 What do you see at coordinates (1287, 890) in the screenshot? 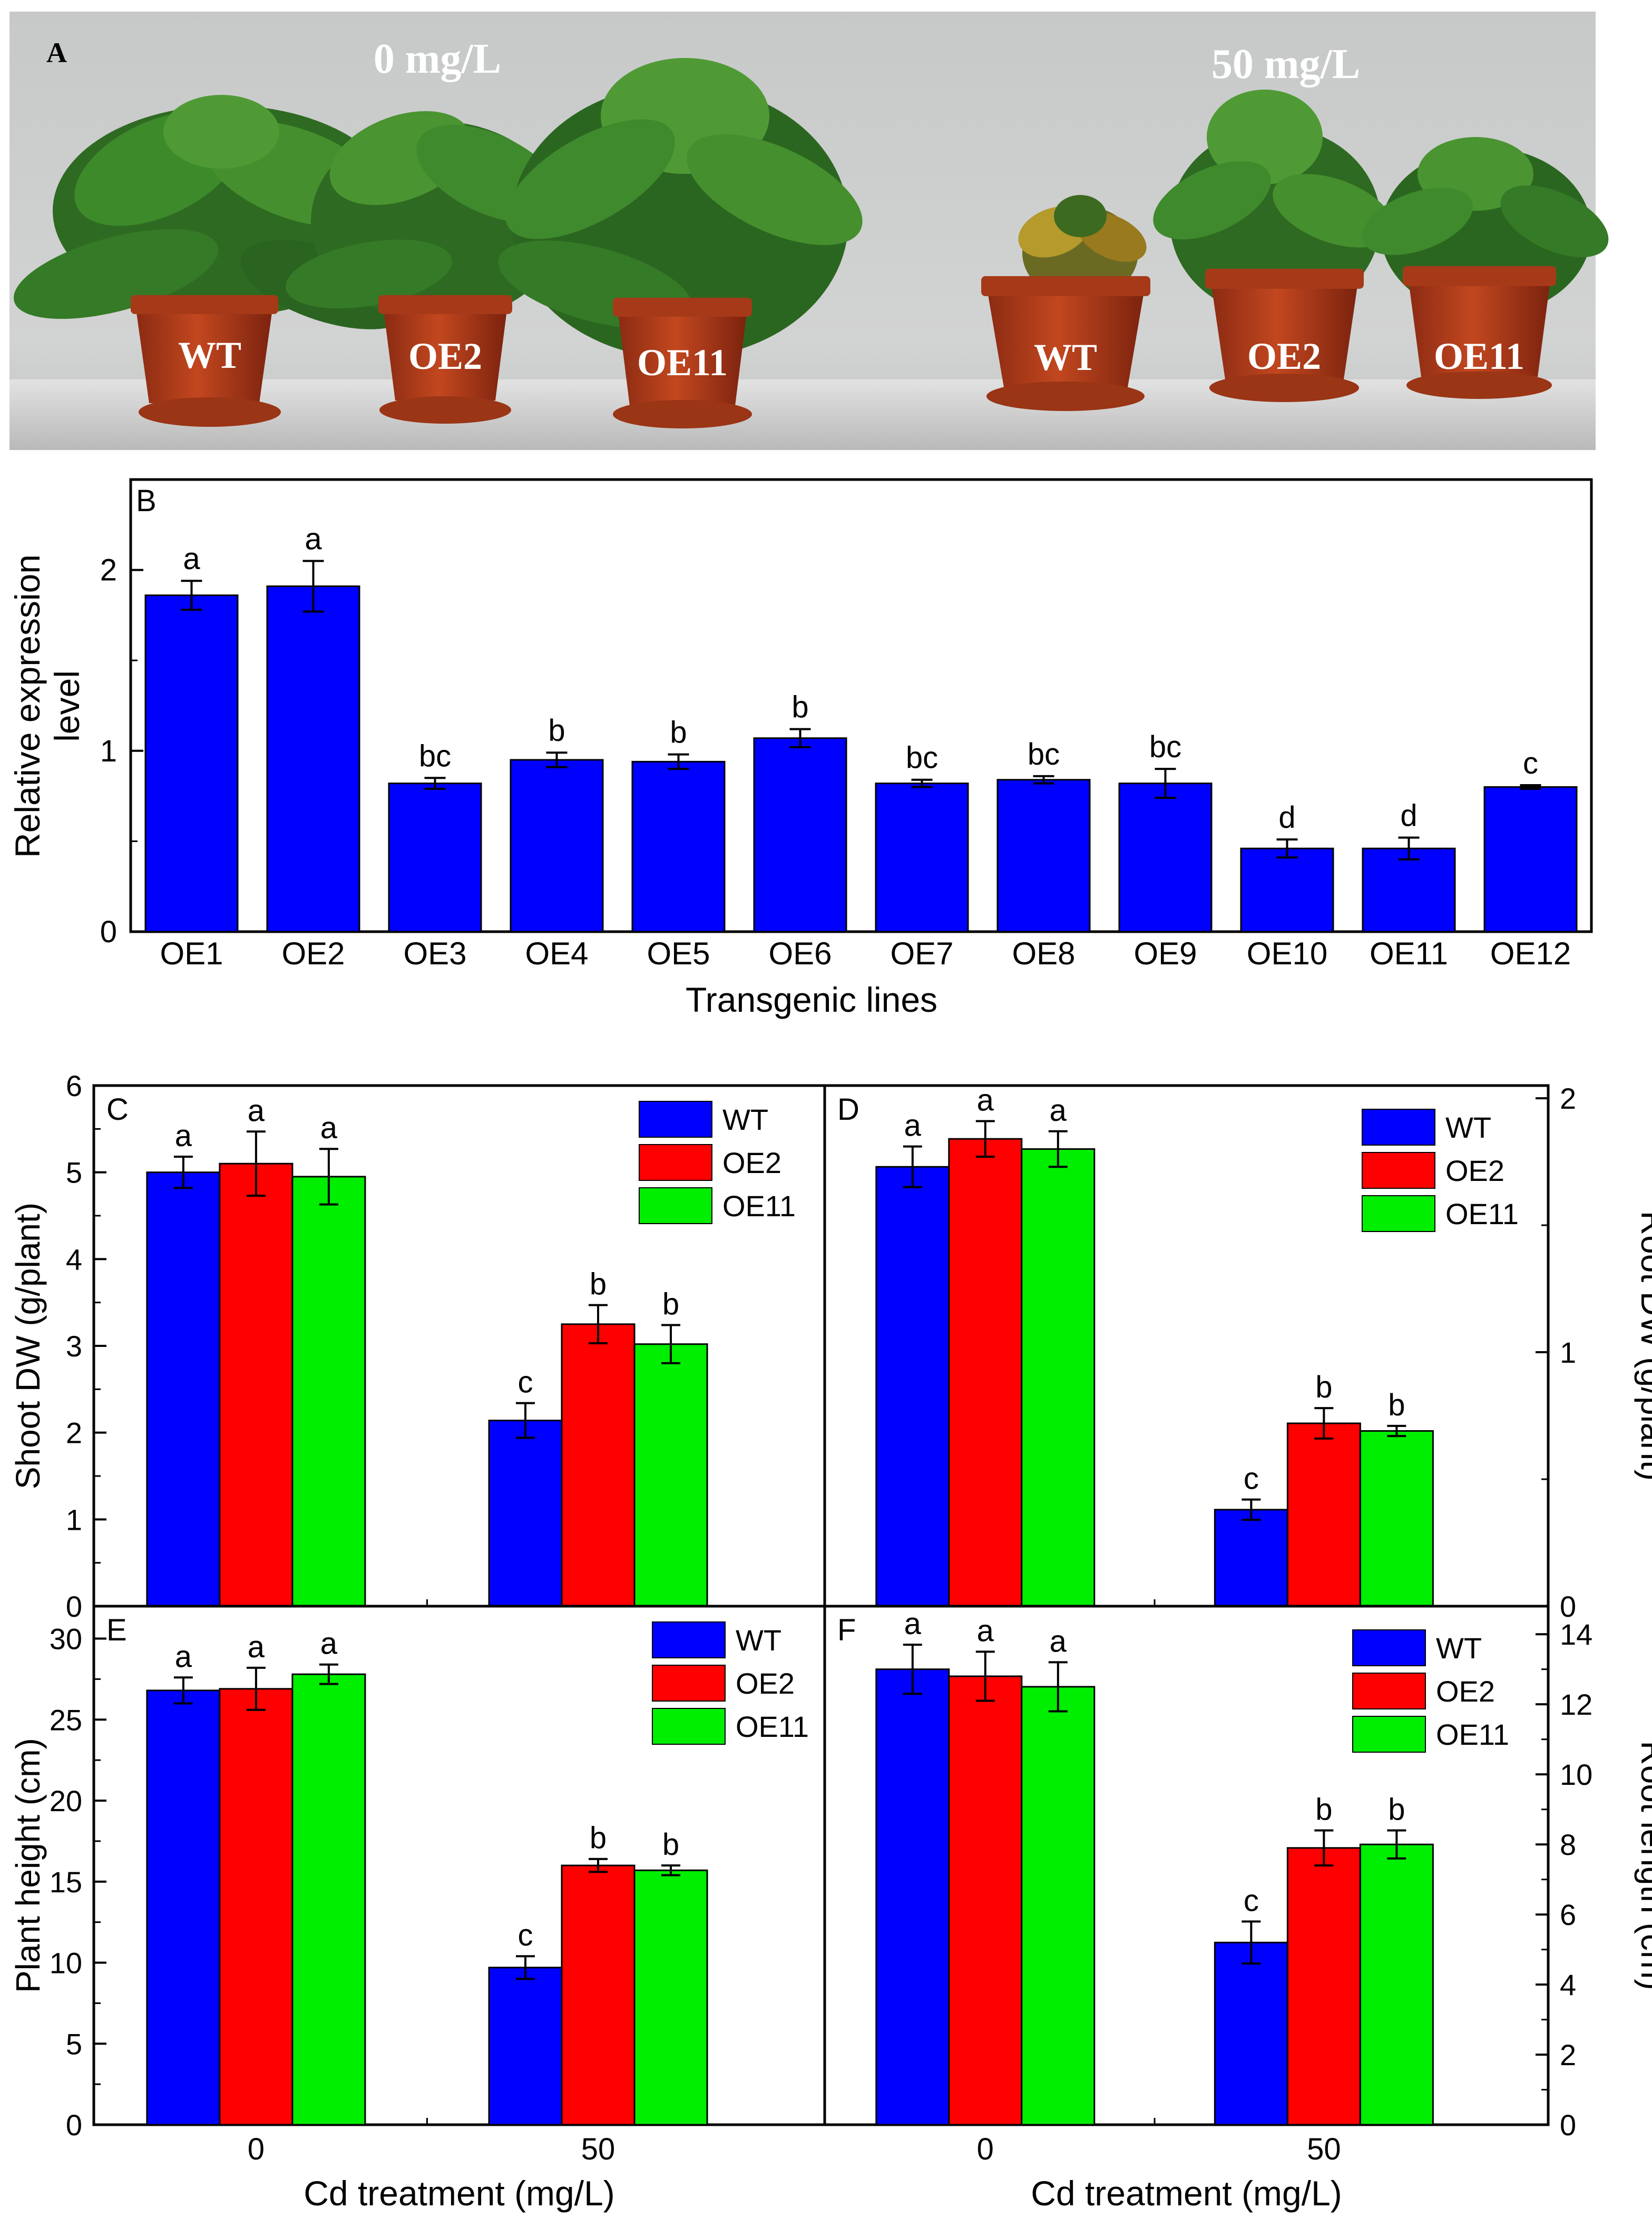
I see `panel-b-bar-oe10` at bounding box center [1287, 890].